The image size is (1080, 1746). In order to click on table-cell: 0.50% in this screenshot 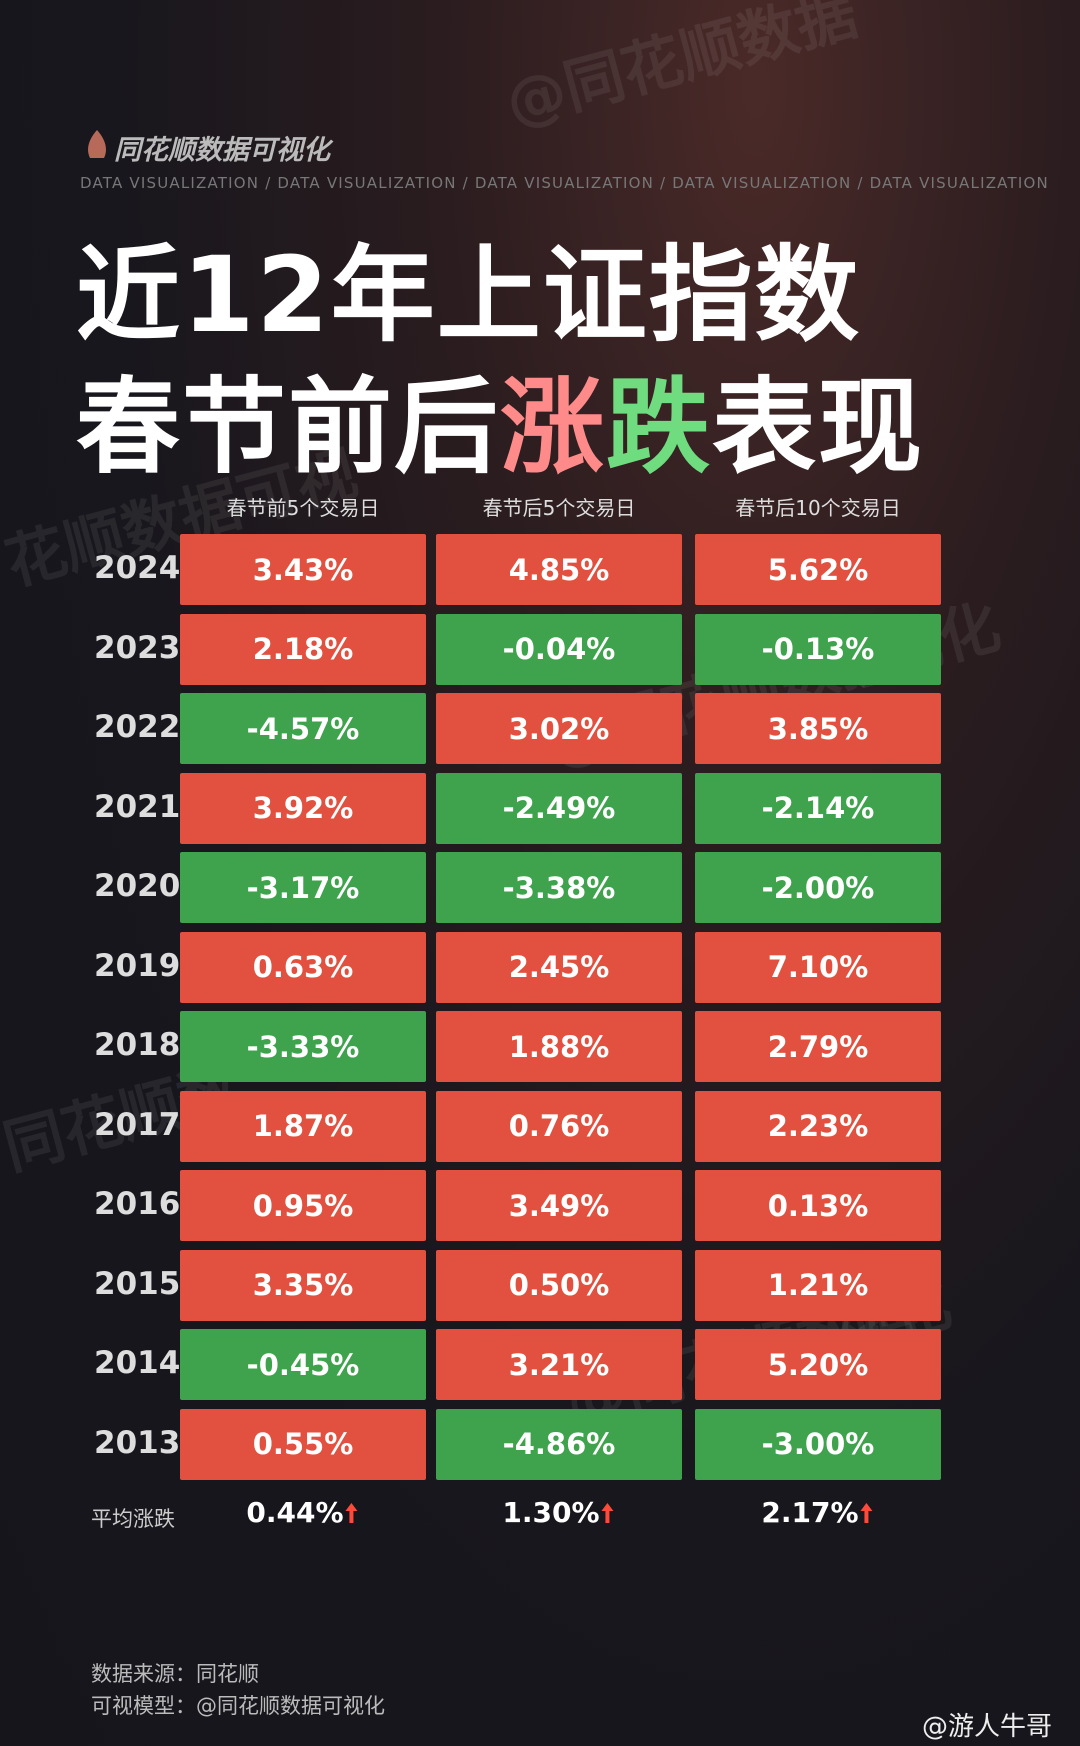, I will do `click(559, 1285)`.